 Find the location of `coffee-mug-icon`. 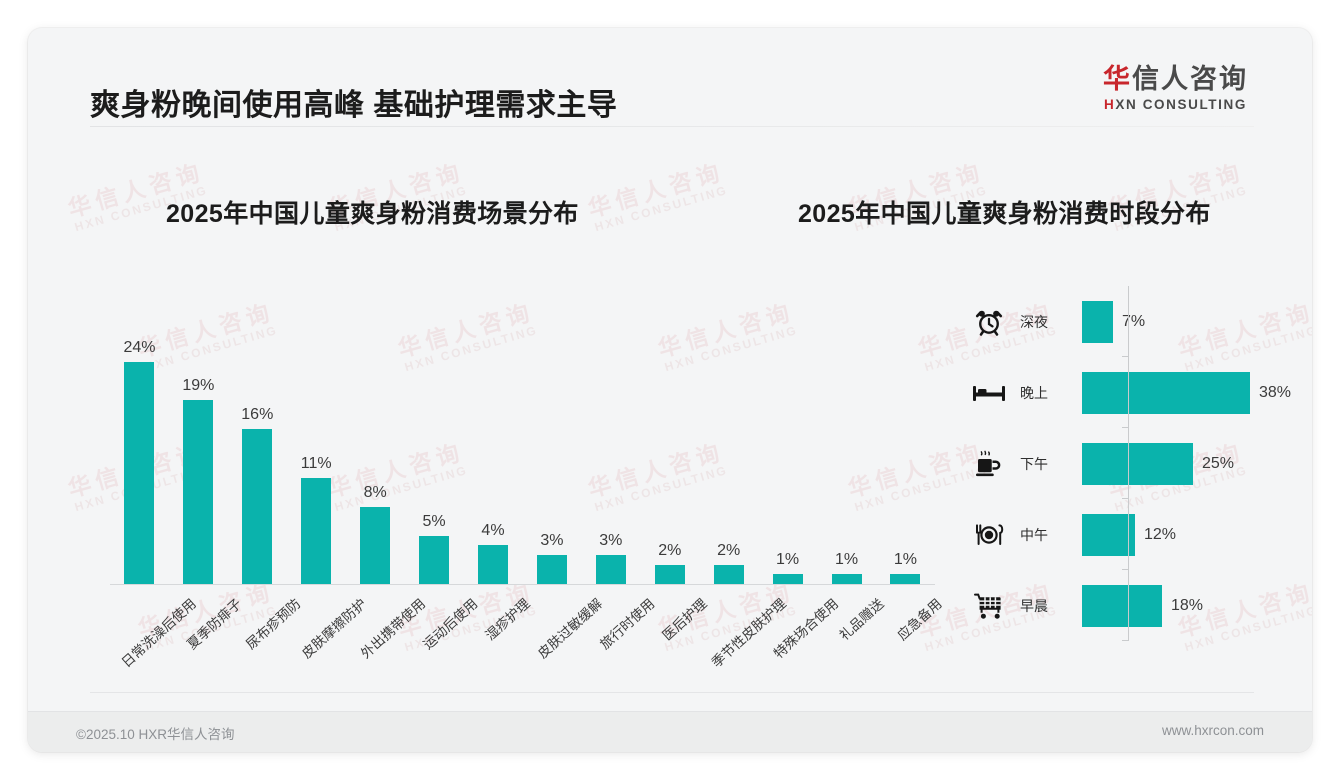

coffee-mug-icon is located at coordinates (989, 464).